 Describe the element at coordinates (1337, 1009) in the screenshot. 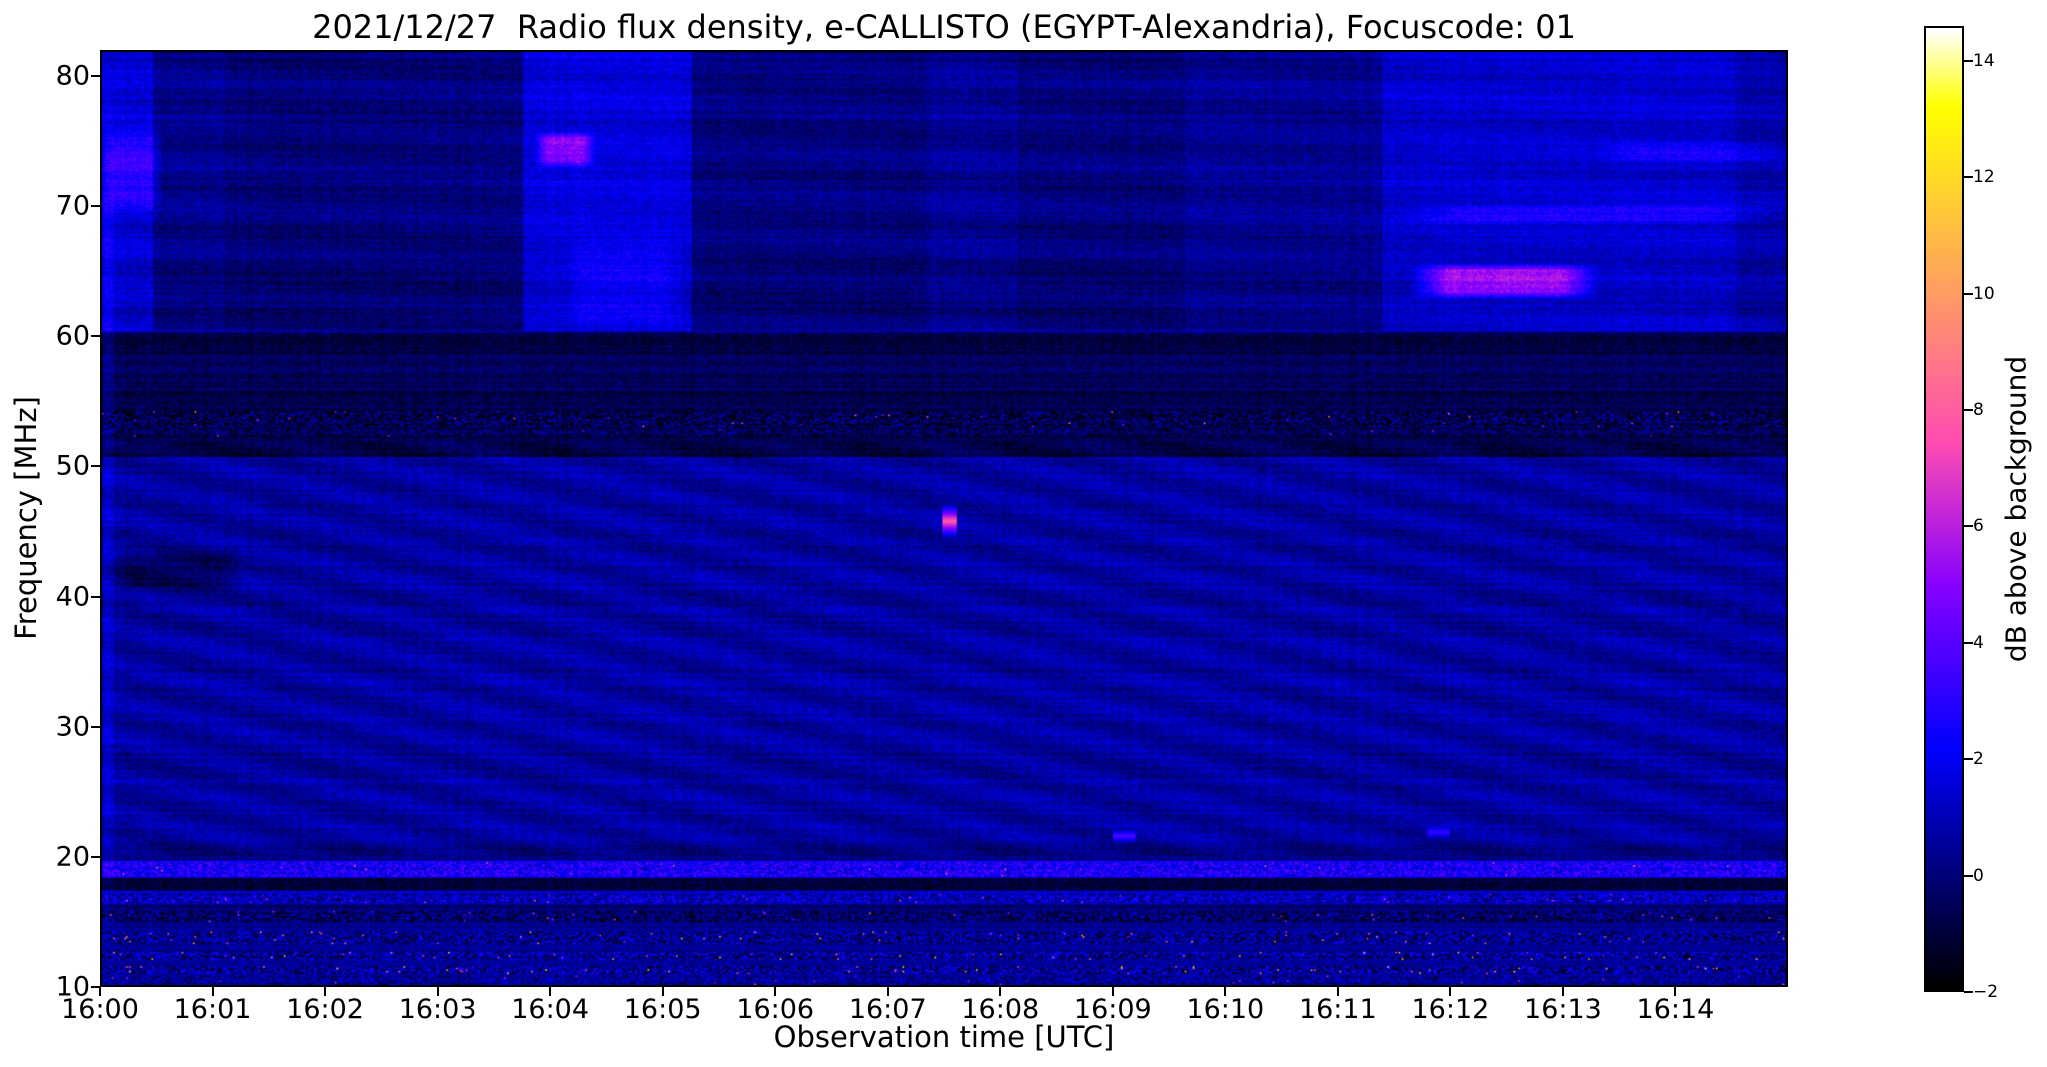

I see `x-tick-label: 16:11` at that location.